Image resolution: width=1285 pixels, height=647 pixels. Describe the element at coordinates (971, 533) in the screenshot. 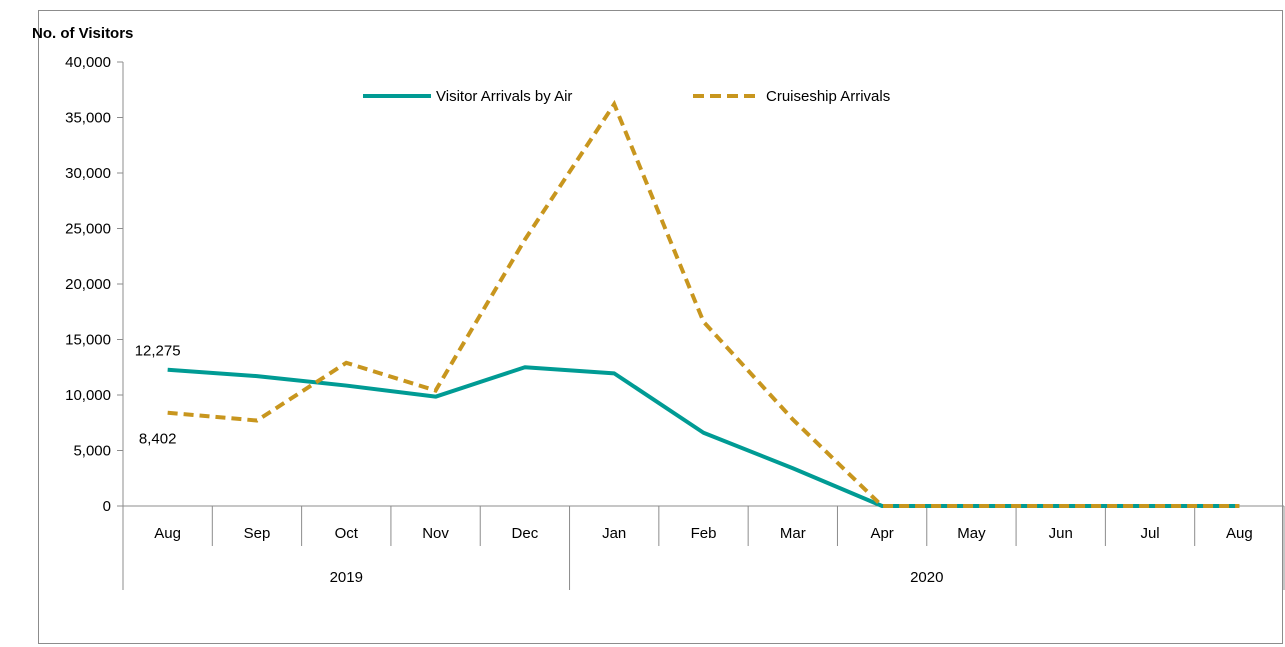

I see `x-tick-label: May` at that location.